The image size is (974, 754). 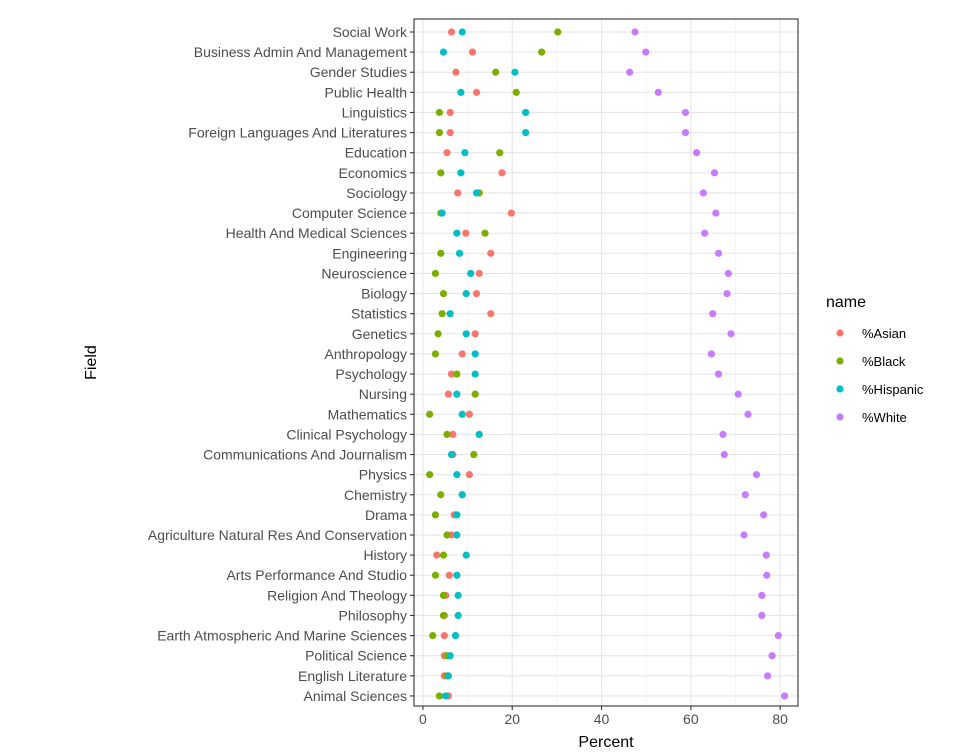 What do you see at coordinates (373, 173) in the screenshot?
I see `y-tick-label: Economics` at bounding box center [373, 173].